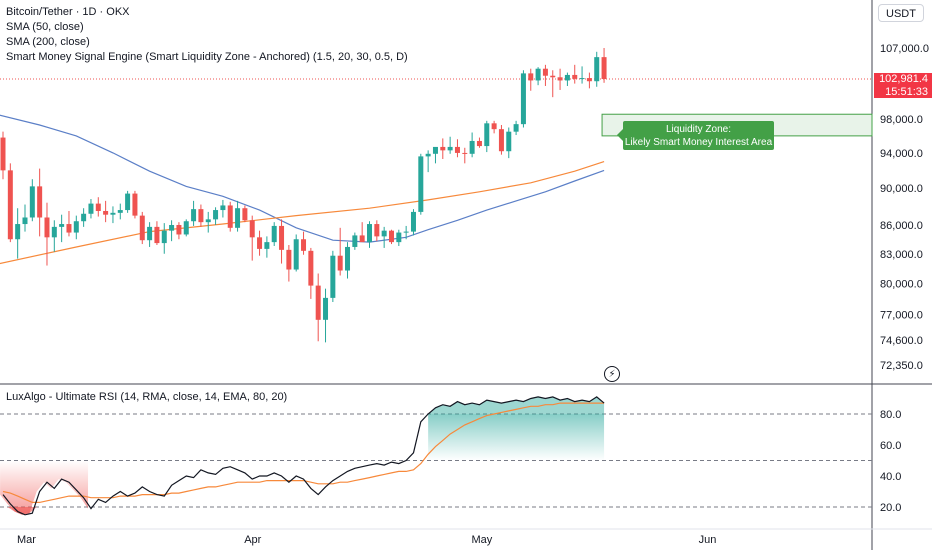 The image size is (932, 550). Describe the element at coordinates (45, 27) in the screenshot. I see `legend-sma50: SMA (50, close)` at that location.